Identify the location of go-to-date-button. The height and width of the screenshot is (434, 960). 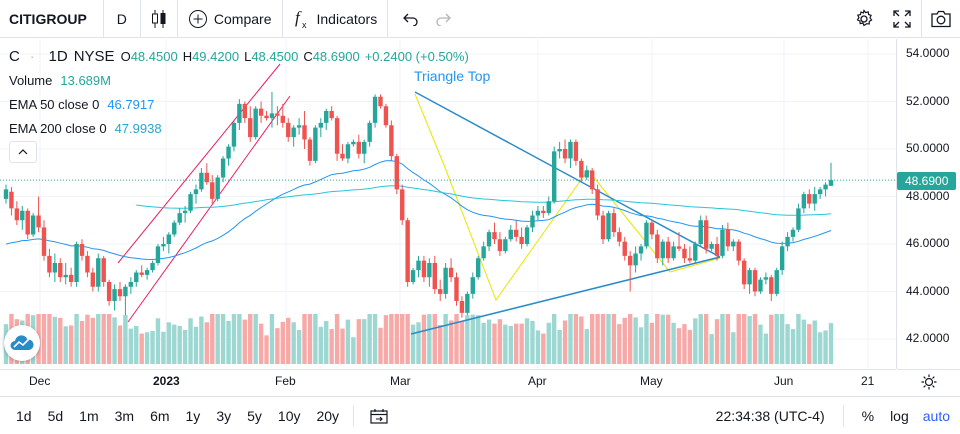
(379, 416).